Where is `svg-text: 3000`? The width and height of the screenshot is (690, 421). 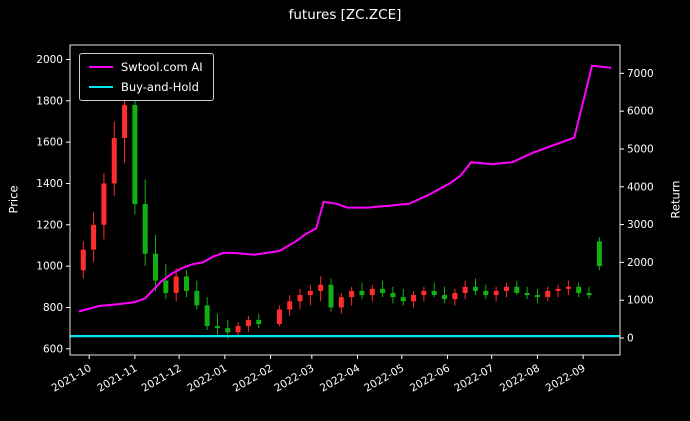
svg-text: 3000 is located at coordinates (640, 225).